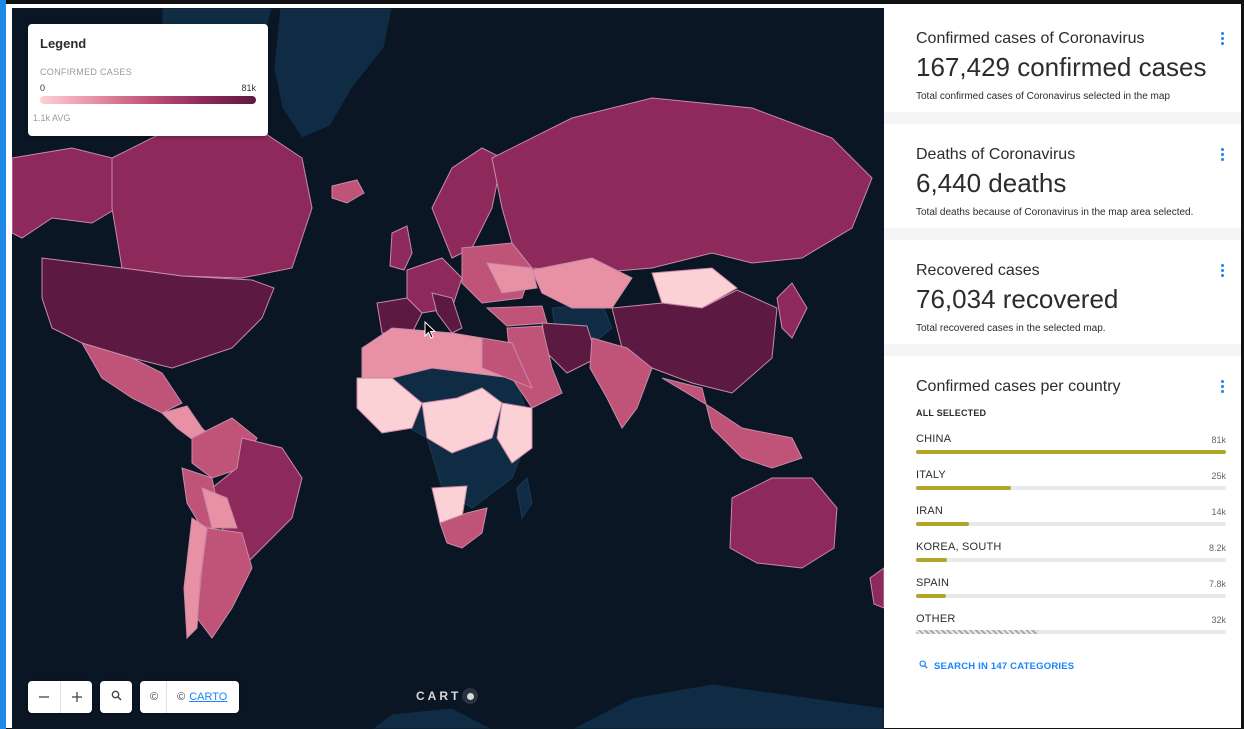 This screenshot has width=1244, height=729. I want to click on nigeria-region, so click(462, 420).